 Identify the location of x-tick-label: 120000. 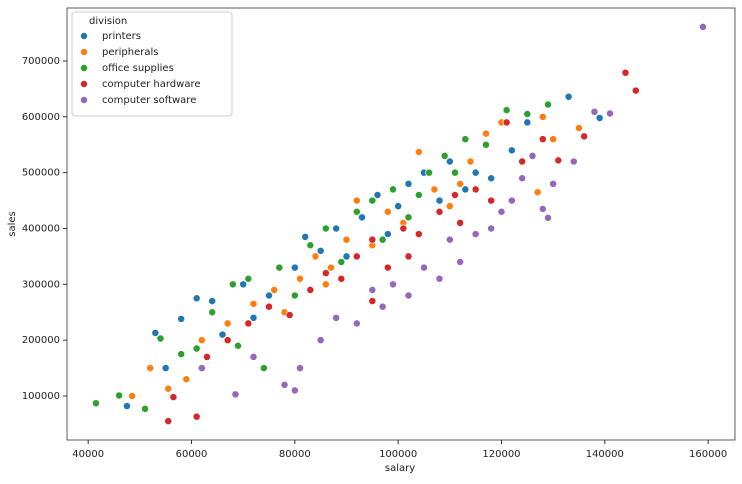
(501, 454).